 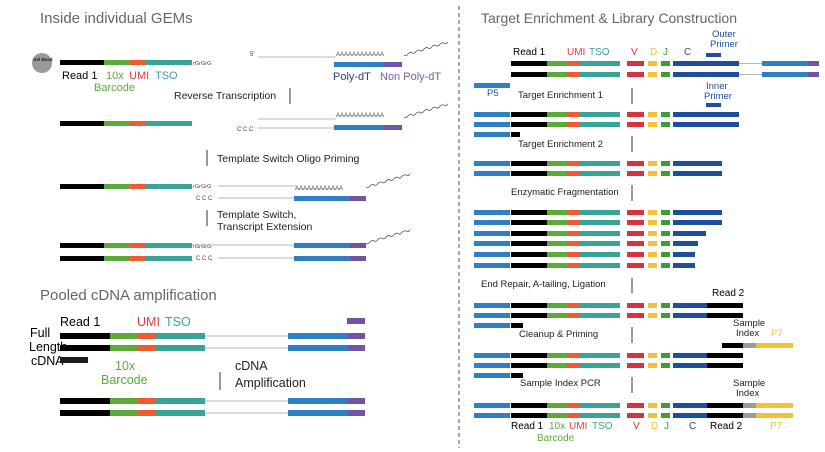 I want to click on label-barcode-pooled: Barcode, so click(x=124, y=380).